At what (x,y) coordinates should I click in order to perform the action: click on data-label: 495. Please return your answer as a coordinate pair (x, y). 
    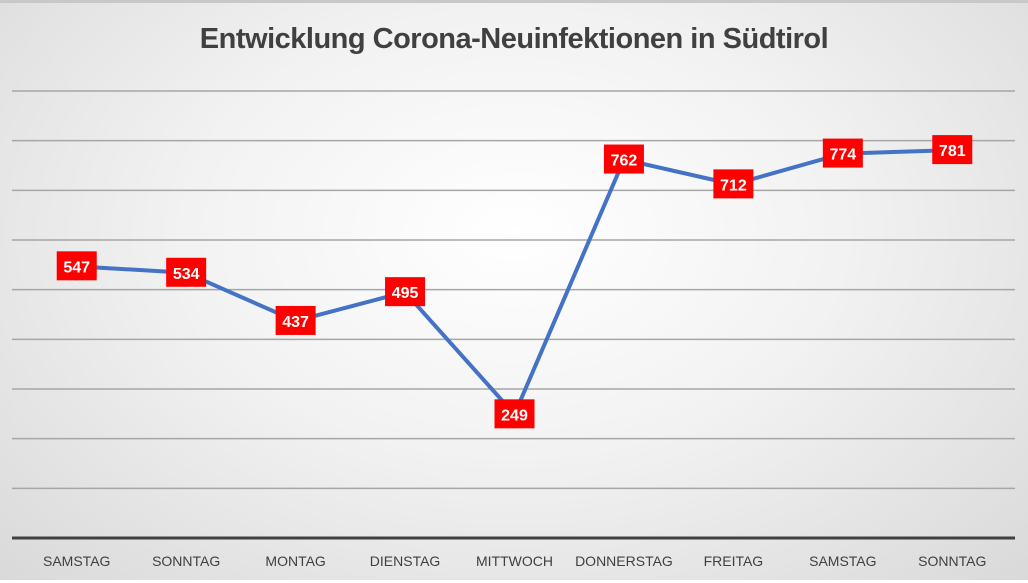
    Looking at the image, I should click on (405, 293).